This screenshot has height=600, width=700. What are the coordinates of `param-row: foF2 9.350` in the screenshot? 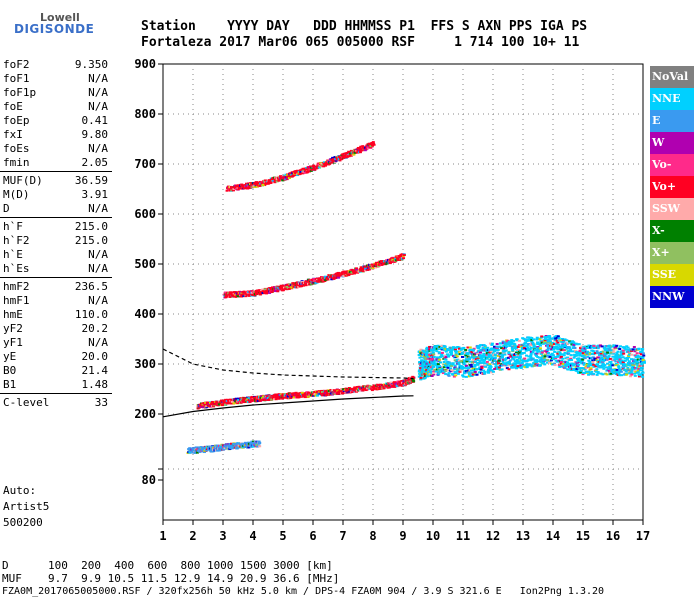 It's located at (56, 65).